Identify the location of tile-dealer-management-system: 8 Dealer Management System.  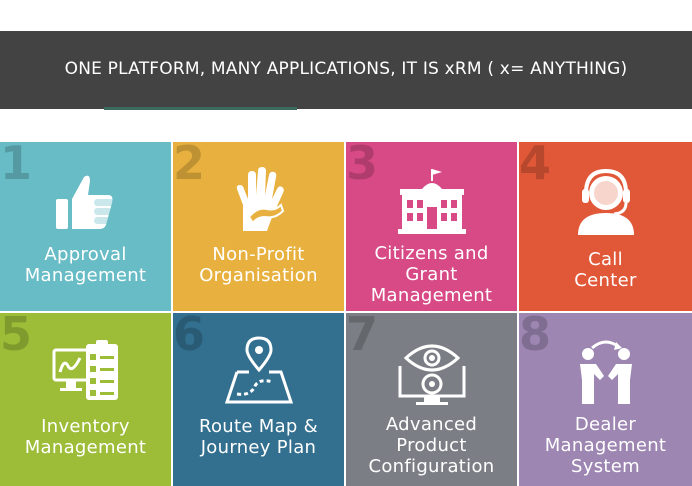
(605, 399).